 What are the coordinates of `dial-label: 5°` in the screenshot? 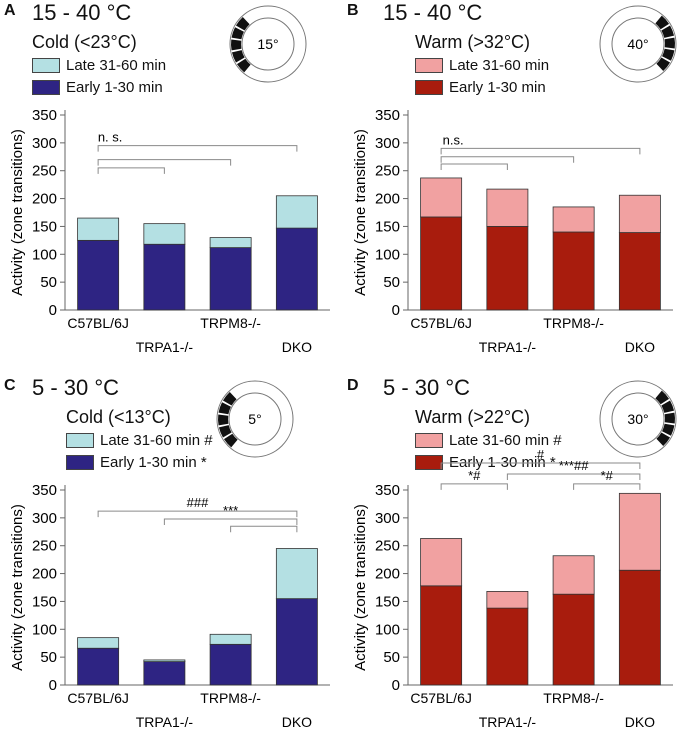 It's located at (254, 419).